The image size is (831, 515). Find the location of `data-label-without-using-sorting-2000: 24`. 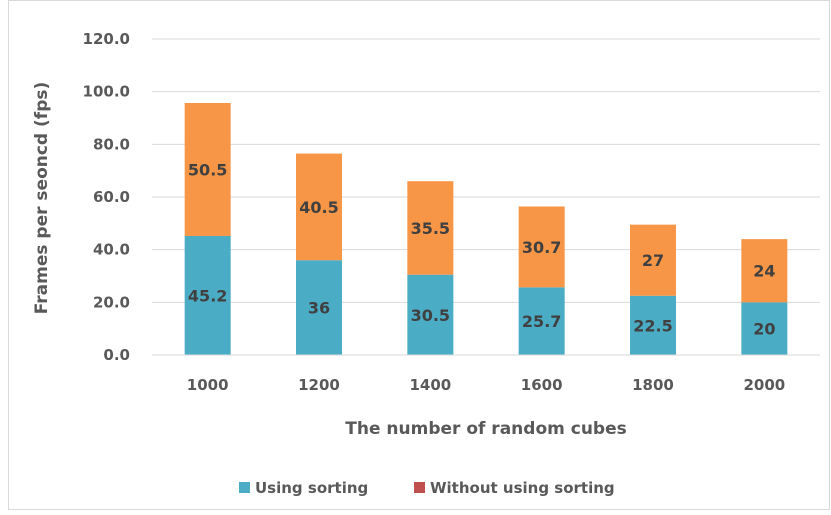

data-label-without-using-sorting-2000: 24 is located at coordinates (764, 271).